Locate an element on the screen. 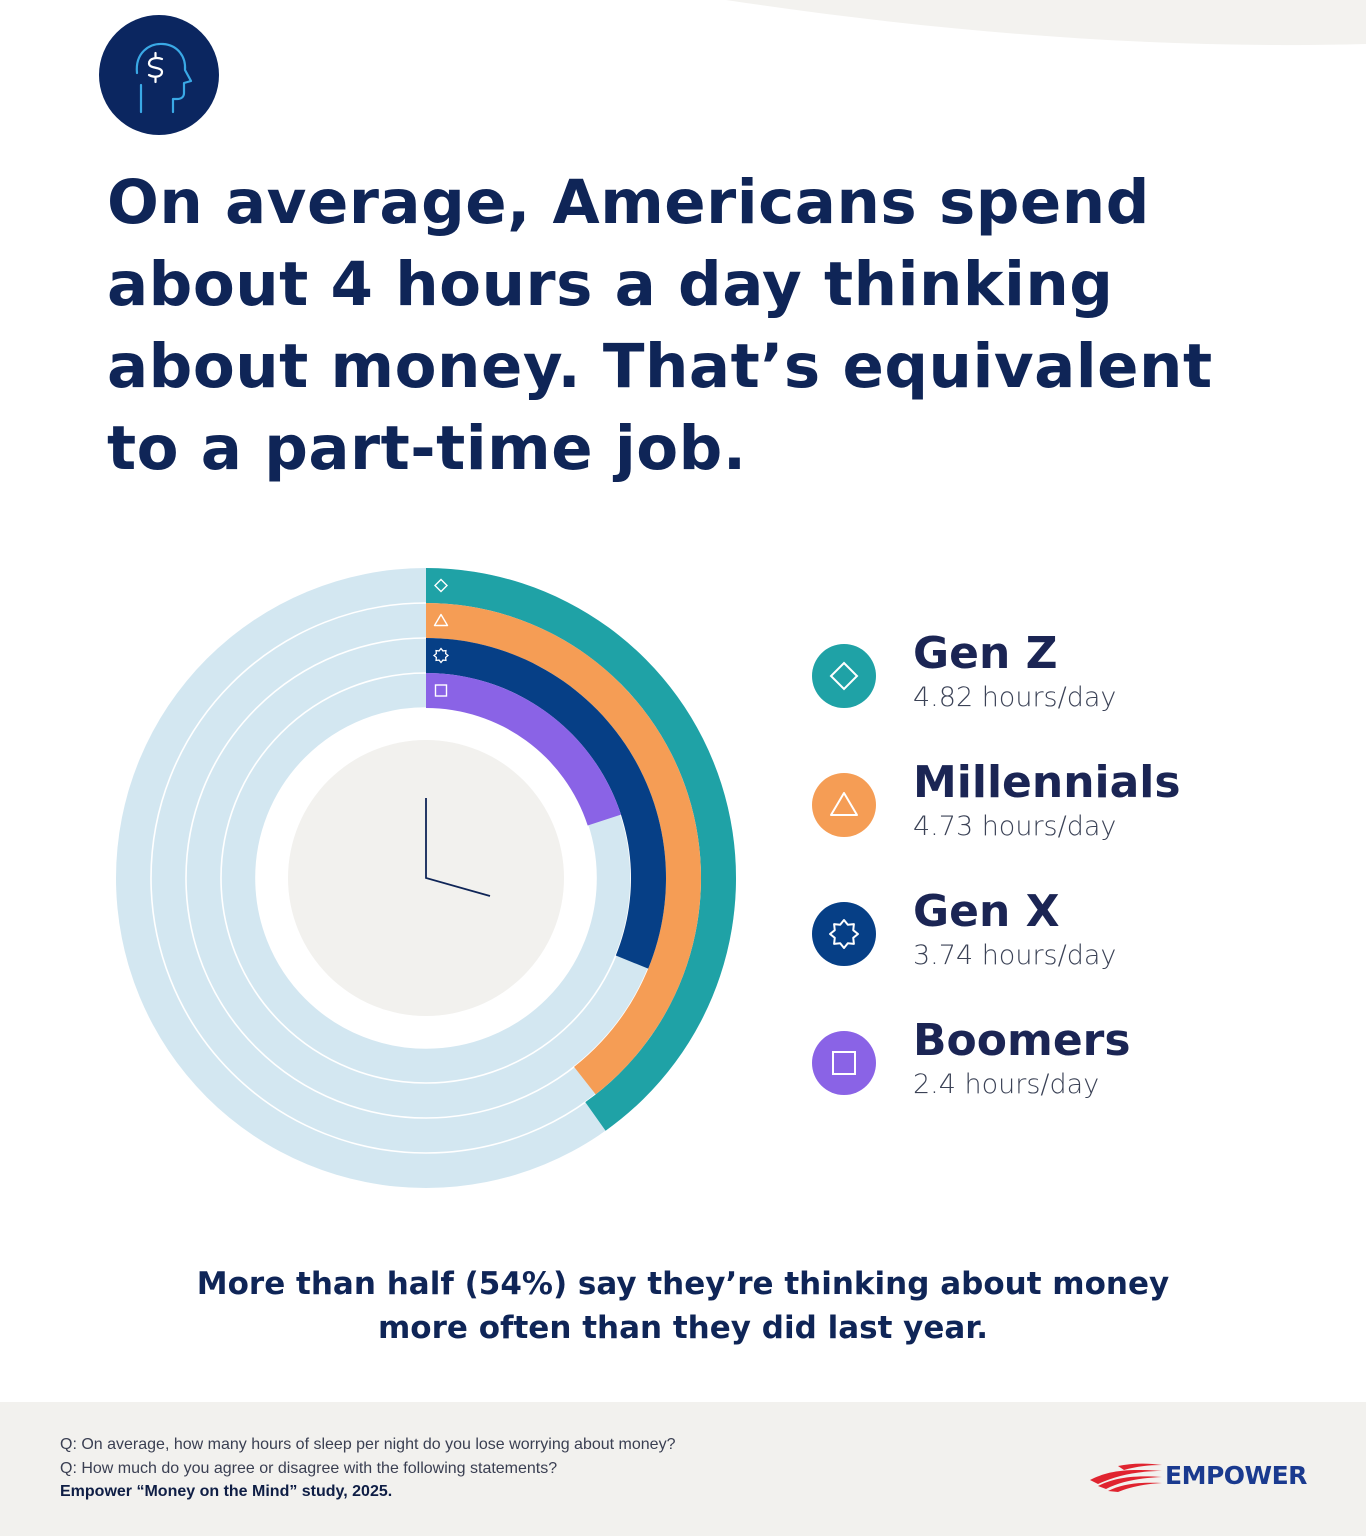  dollar-head-icon is located at coordinates (159, 75).